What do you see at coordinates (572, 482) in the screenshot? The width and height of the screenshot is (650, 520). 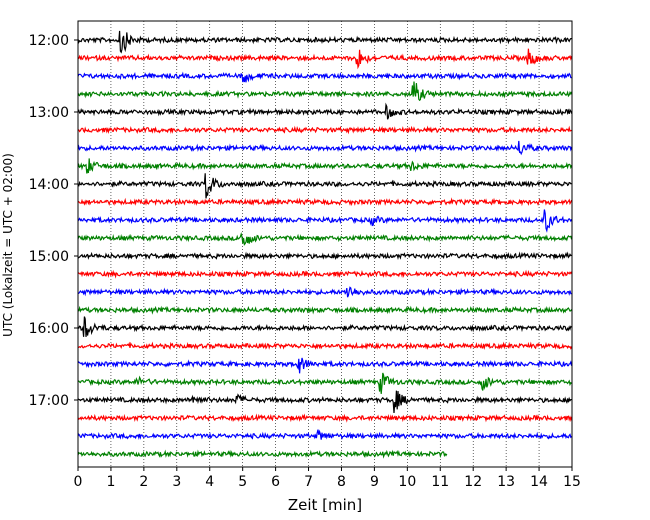 I see `x-tick-label: 15` at bounding box center [572, 482].